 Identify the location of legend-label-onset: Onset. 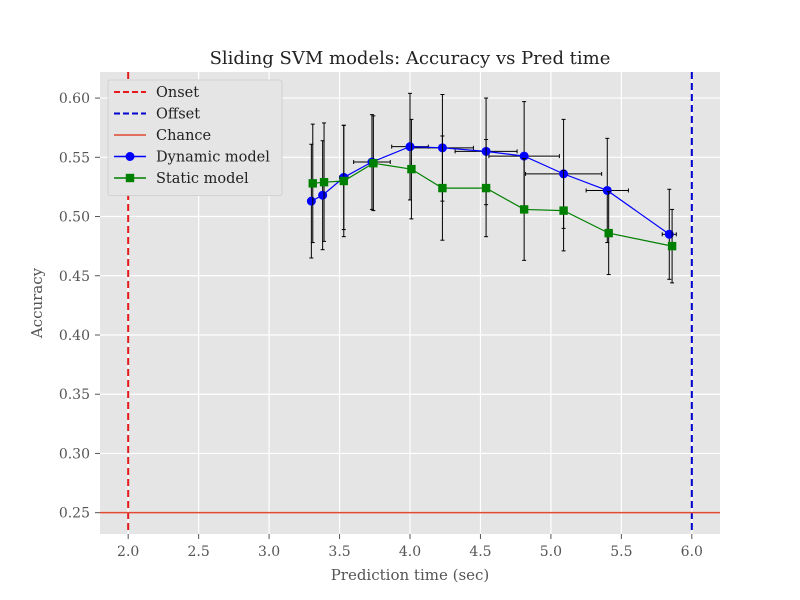
(177, 93).